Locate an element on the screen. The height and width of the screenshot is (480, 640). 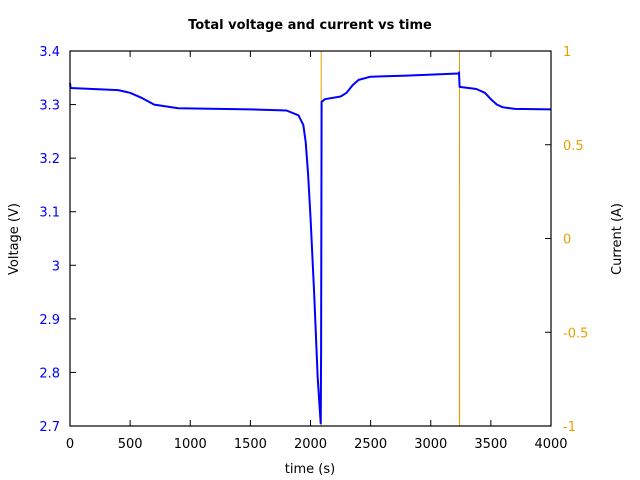
y-tick-label: 3.2 is located at coordinates (49, 159).